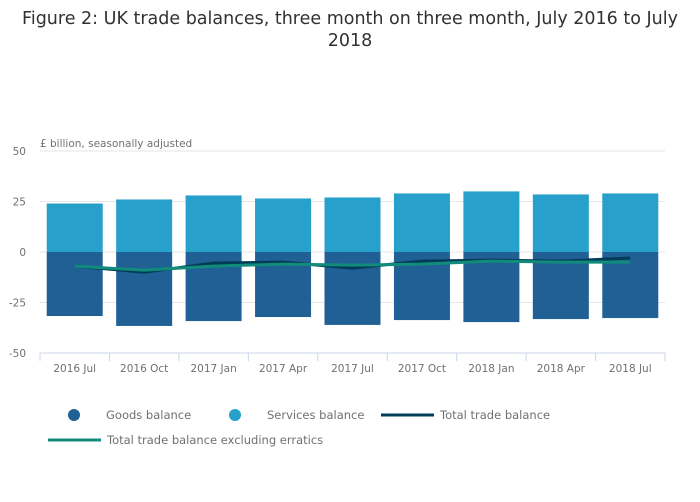  What do you see at coordinates (422, 369) in the screenshot?
I see `x-tick-label: 2017 Oct` at bounding box center [422, 369].